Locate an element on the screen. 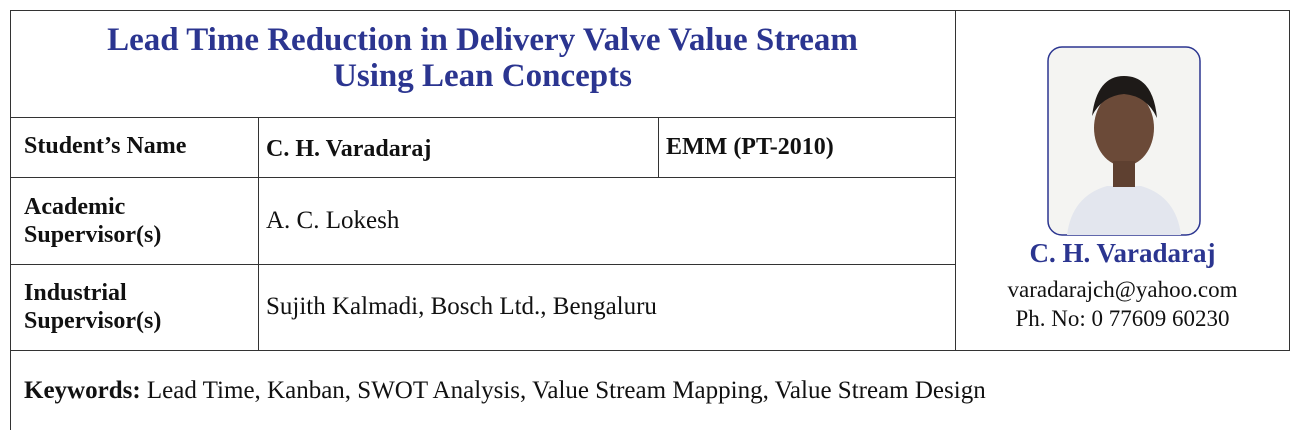 The image size is (1290, 430). value: Sujith Kalmadi, Bosch Ltd., Bengaluru is located at coordinates (461, 306).